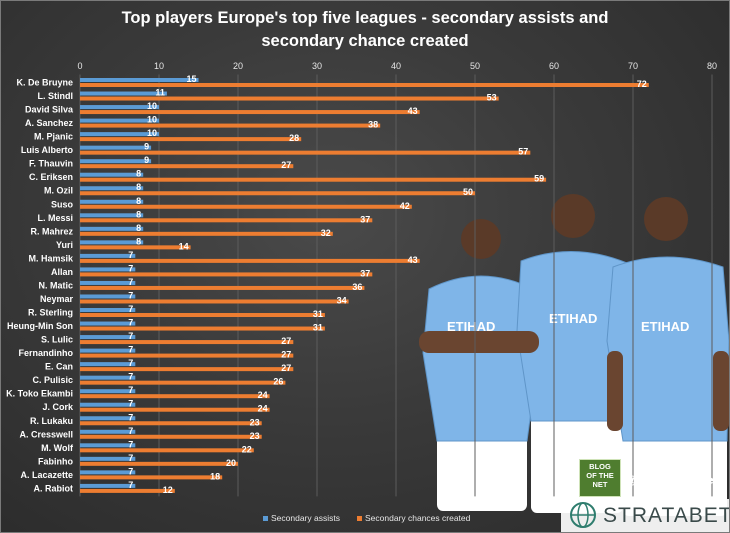  Describe the element at coordinates (418, 518) in the screenshot. I see `legend-label: Secondary chances created` at that location.